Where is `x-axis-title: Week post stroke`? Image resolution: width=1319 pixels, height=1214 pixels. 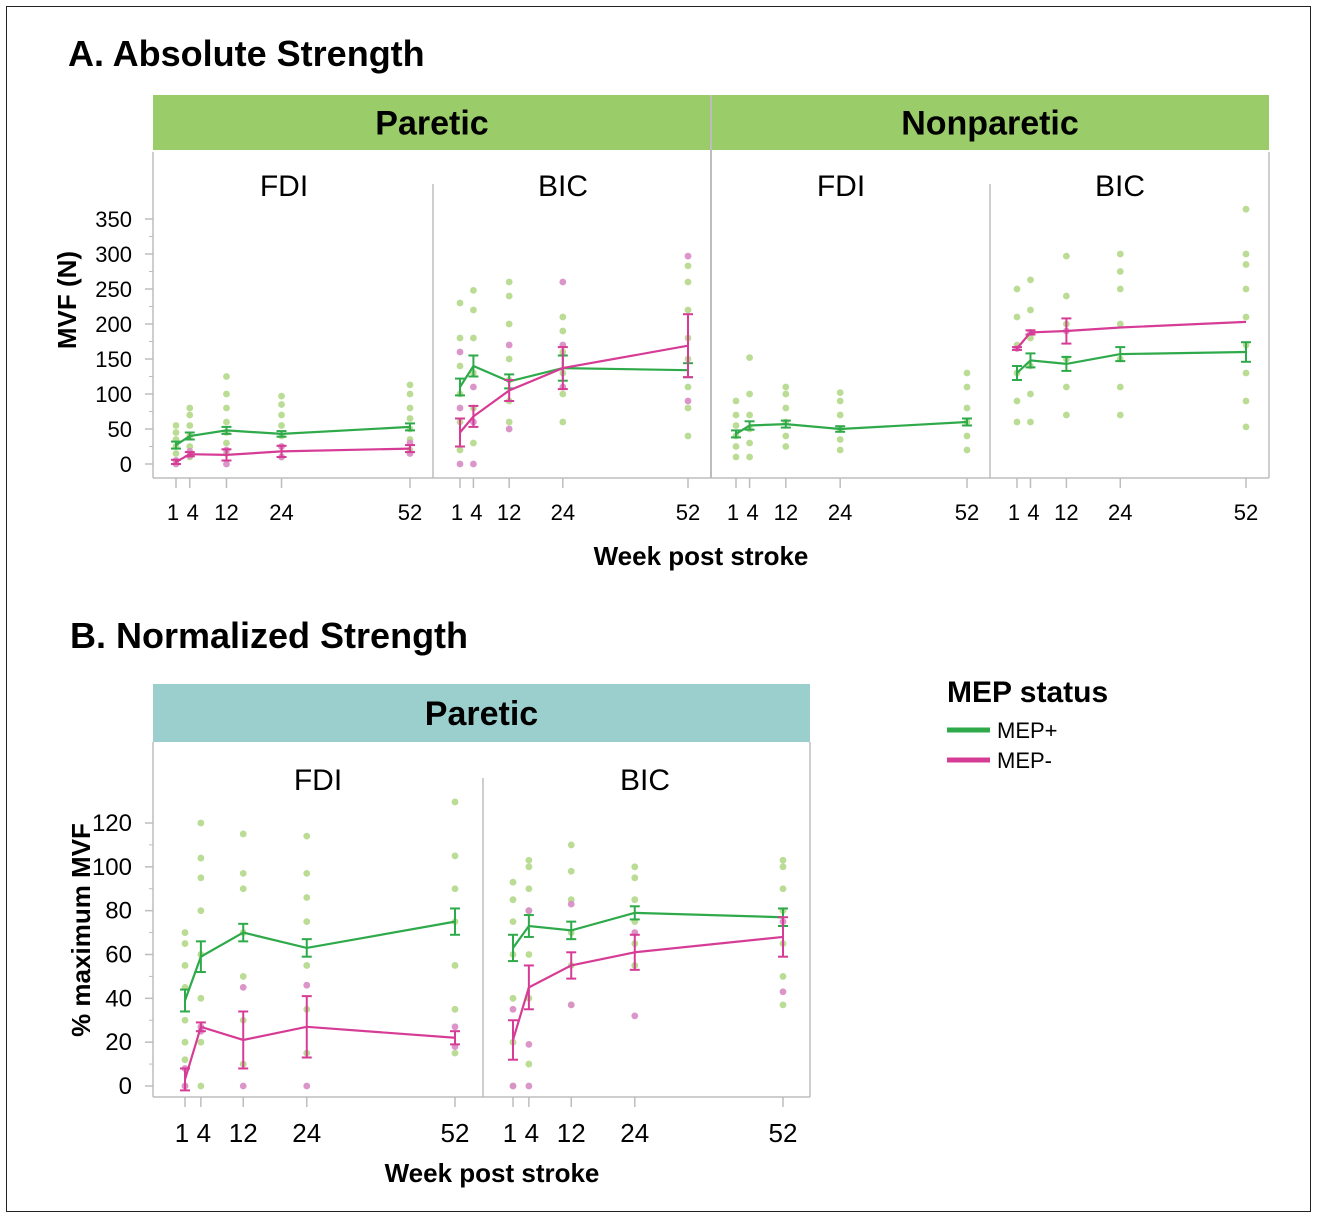 x-axis-title: Week post stroke is located at coordinates (492, 1173).